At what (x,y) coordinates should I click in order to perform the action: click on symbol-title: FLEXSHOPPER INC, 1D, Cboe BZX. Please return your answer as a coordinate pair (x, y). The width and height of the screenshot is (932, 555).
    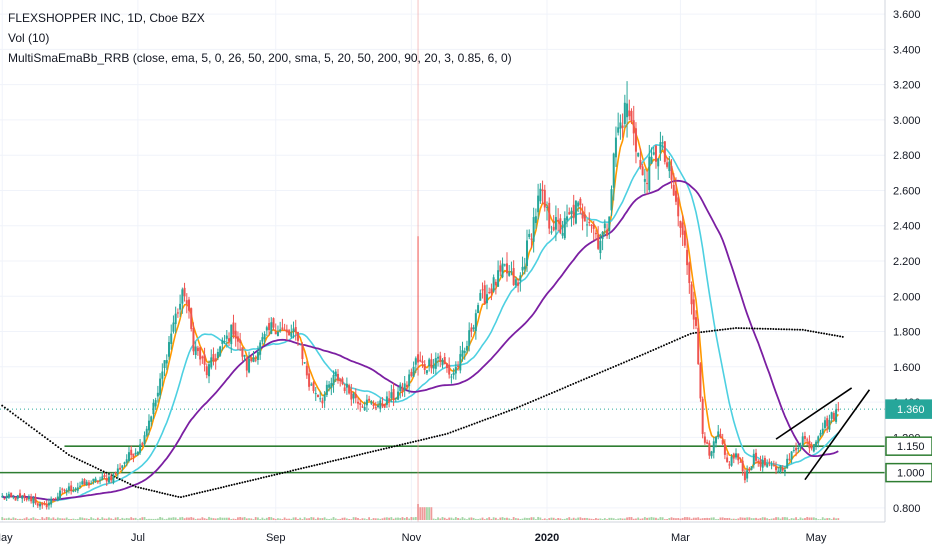
    Looking at the image, I should click on (106, 18).